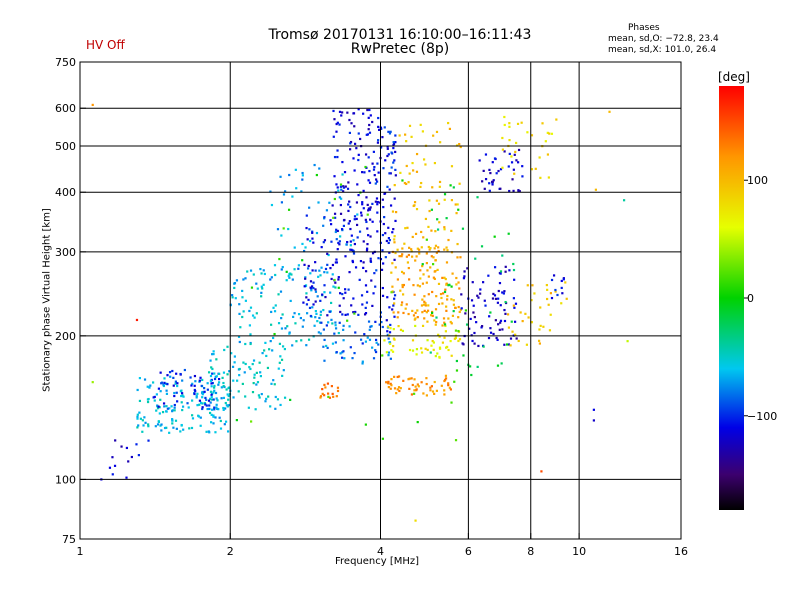  Describe the element at coordinates (662, 50) in the screenshot. I see `phases-x-stats: mean, sd,X: 101.0, 26.4` at that location.